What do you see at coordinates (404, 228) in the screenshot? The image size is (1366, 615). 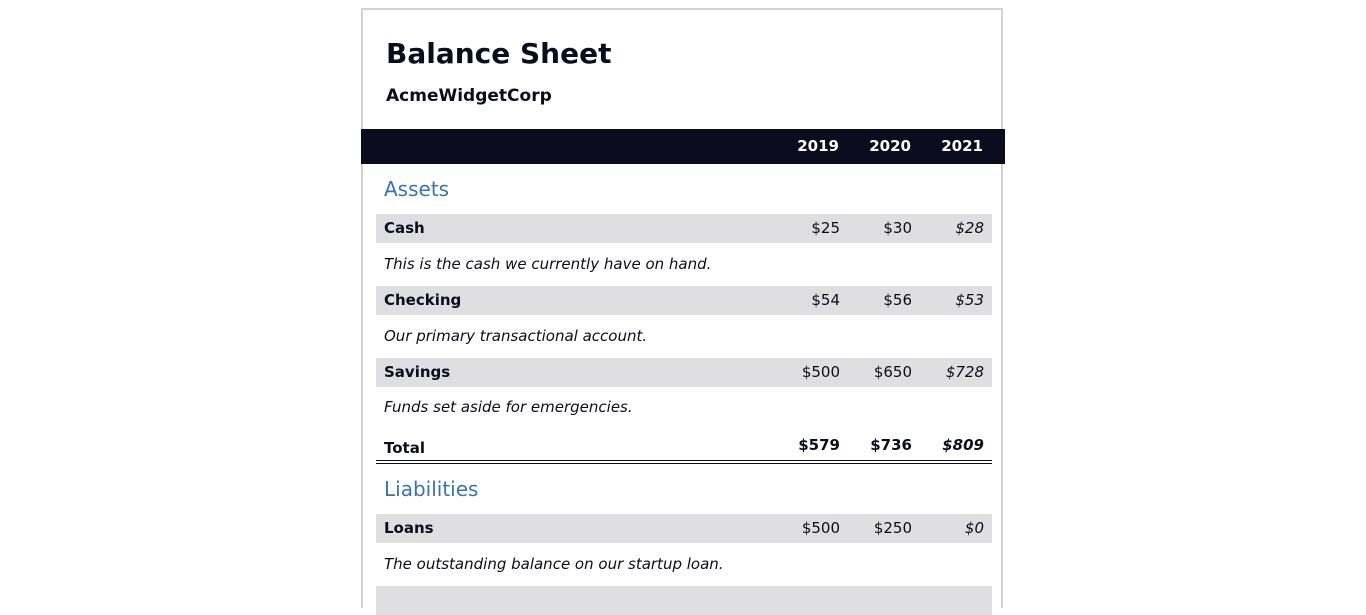 I see `row-label: Cash` at bounding box center [404, 228].